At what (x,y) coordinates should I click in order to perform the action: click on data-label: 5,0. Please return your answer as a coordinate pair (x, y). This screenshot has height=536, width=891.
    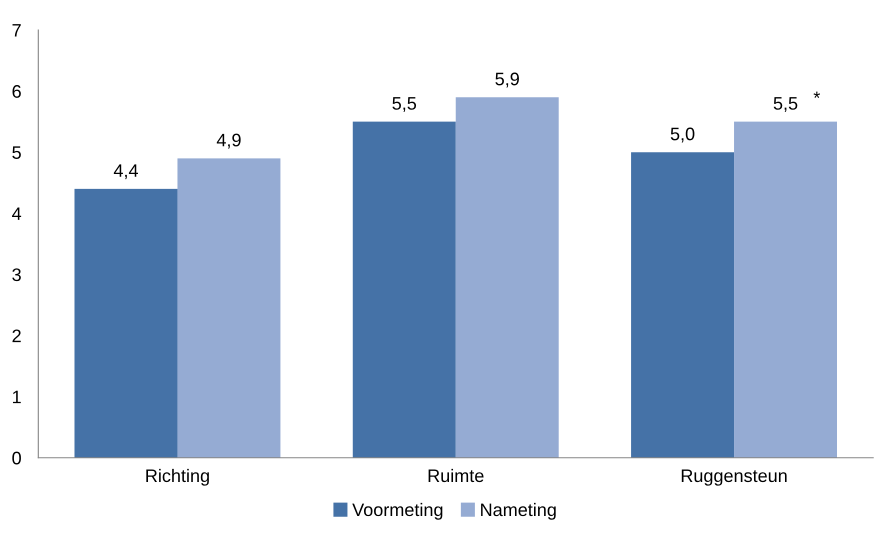
    Looking at the image, I should click on (682, 135).